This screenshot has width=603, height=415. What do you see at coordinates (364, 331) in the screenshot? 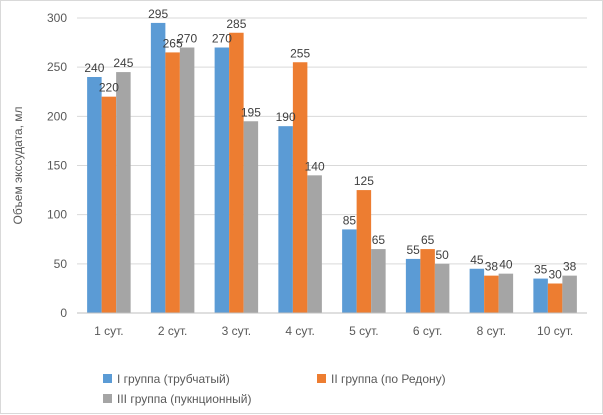
I see `x-tick-label-5: 5 сут.` at bounding box center [364, 331].